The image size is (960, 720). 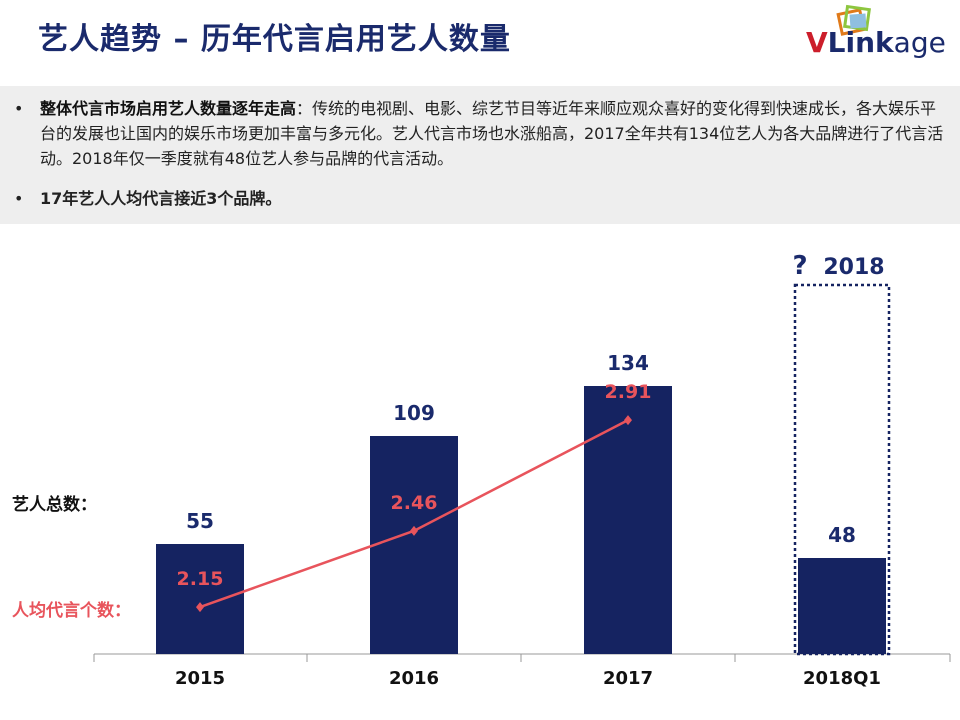 What do you see at coordinates (628, 392) in the screenshot?
I see `line-value-label: 2.91` at bounding box center [628, 392].